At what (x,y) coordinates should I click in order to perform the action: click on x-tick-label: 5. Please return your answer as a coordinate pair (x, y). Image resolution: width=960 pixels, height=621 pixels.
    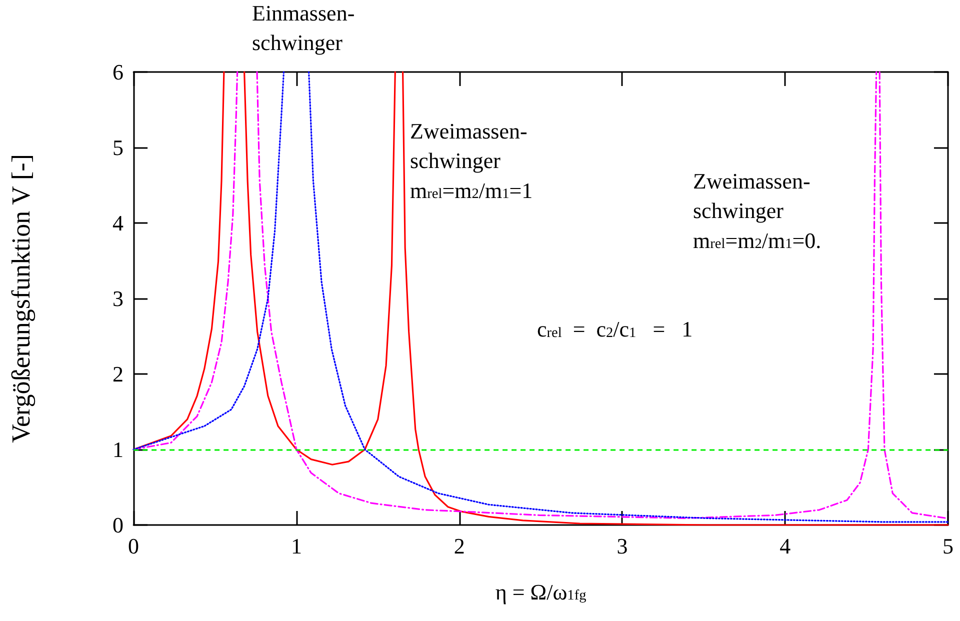
    Looking at the image, I should click on (948, 546).